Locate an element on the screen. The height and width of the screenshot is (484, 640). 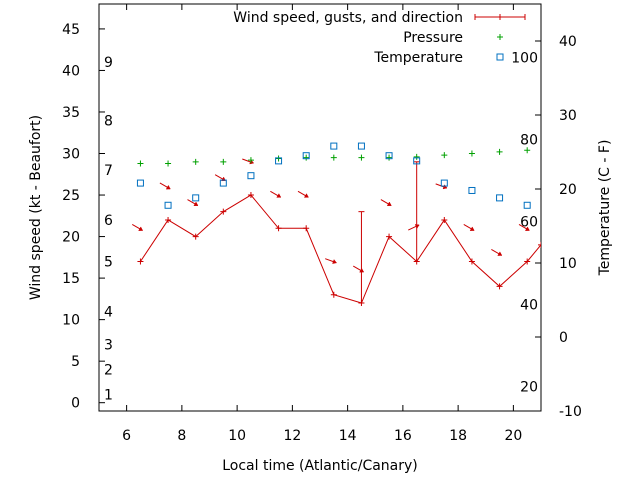
beaufort-label: 5 is located at coordinates (108, 262).